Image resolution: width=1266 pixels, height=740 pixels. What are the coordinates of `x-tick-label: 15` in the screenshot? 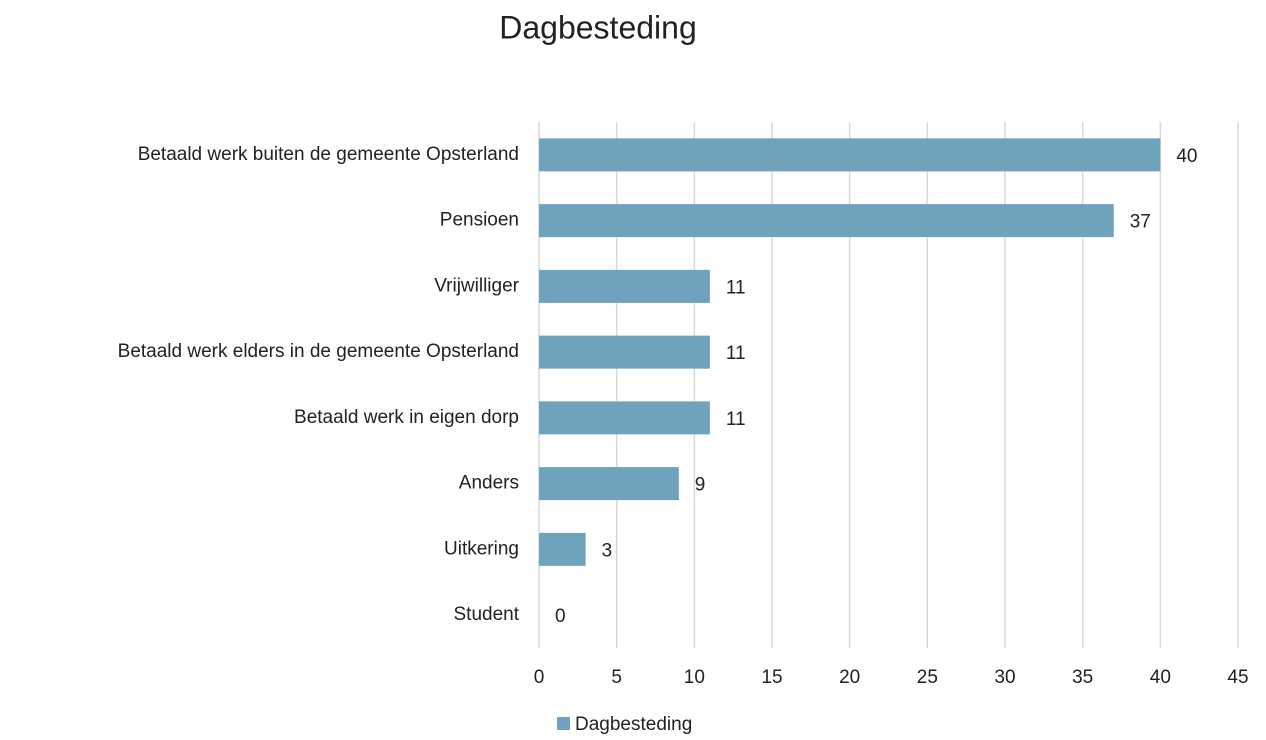 It's located at (771, 677).